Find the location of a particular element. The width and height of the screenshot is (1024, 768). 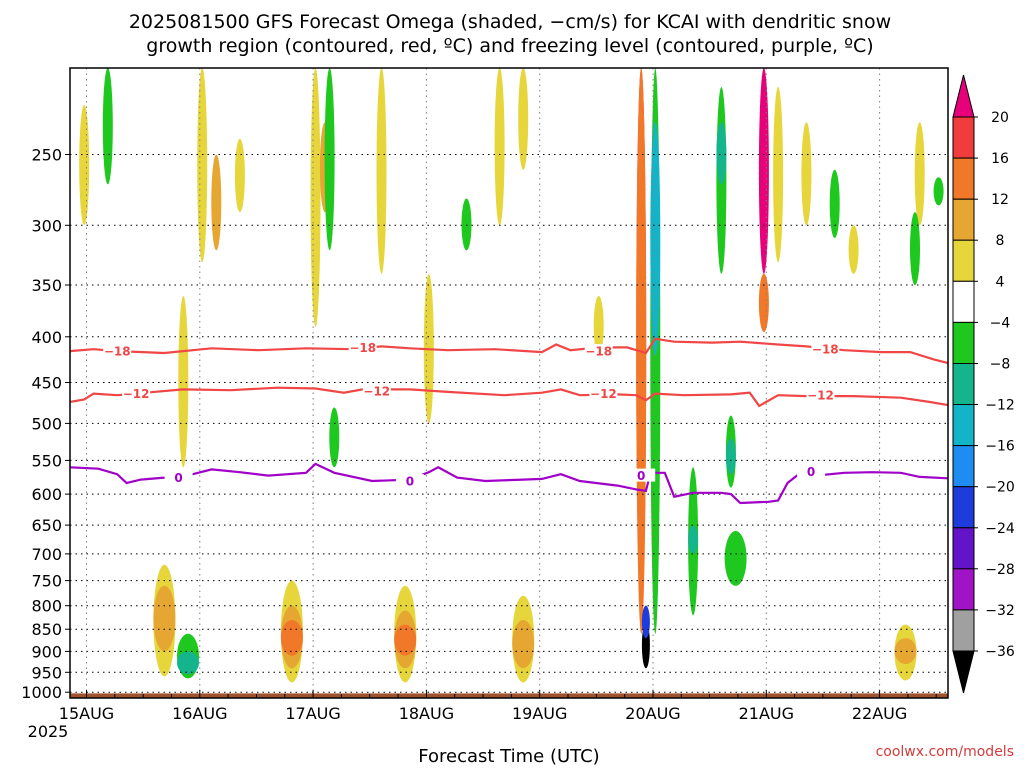

x-tick-label-20AUG: 20AUG is located at coordinates (652, 713).